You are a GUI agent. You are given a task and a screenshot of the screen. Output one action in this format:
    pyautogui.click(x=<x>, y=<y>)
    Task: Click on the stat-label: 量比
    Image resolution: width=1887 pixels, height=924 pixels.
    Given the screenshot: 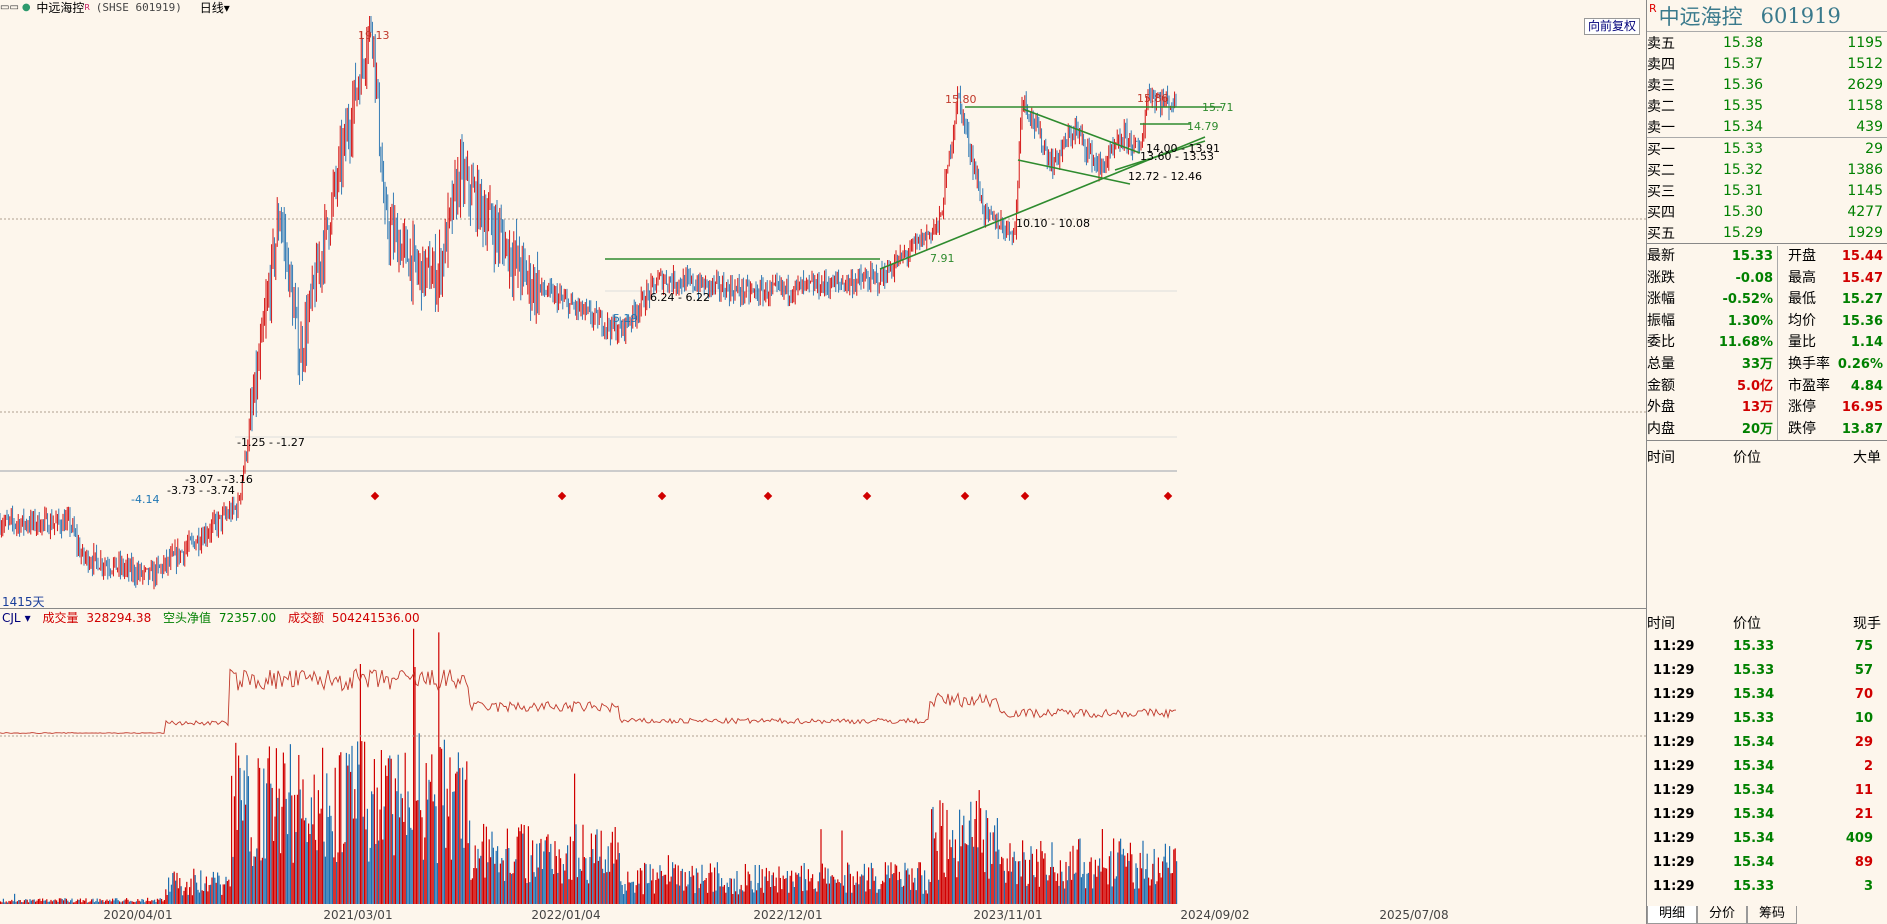 What is the action you would take?
    pyautogui.click(x=1804, y=343)
    